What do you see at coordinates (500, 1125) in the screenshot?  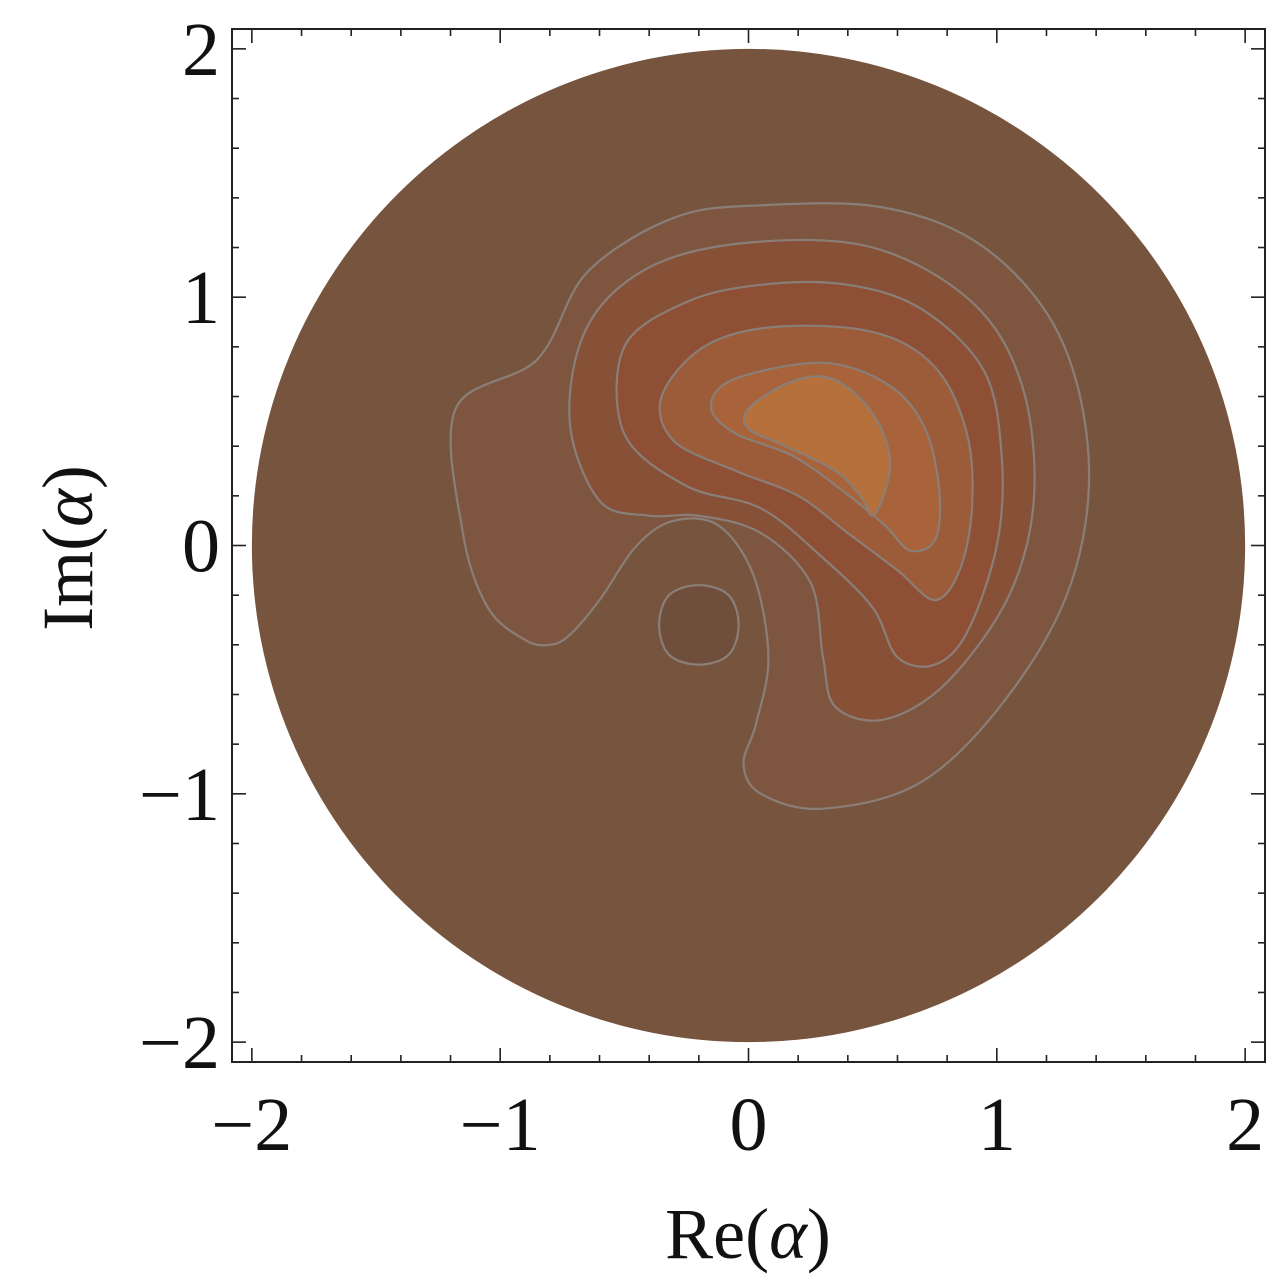 I see `x-tick-label: −1` at bounding box center [500, 1125].